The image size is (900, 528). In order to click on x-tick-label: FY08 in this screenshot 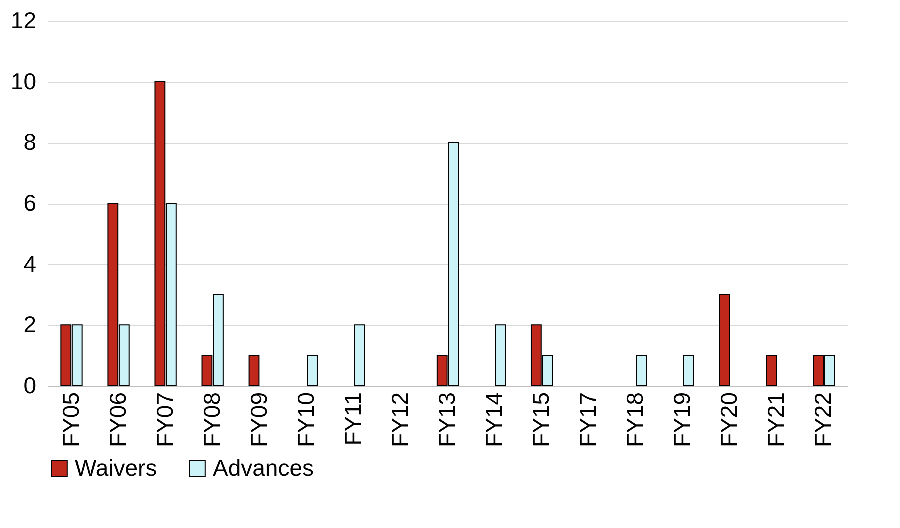, I will do `click(211, 420)`.